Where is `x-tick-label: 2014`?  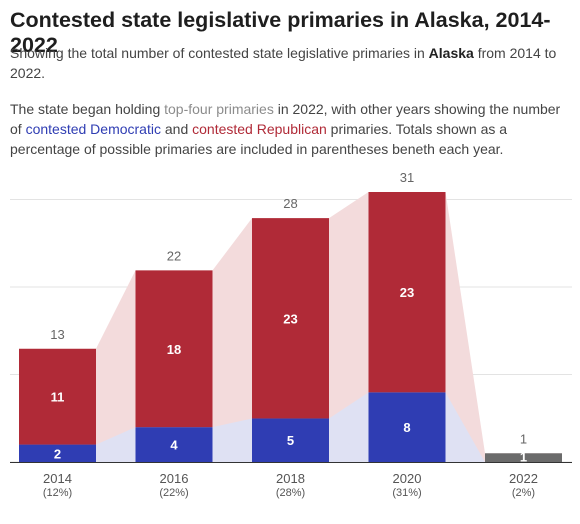 x-tick-label: 2014 is located at coordinates (57, 478).